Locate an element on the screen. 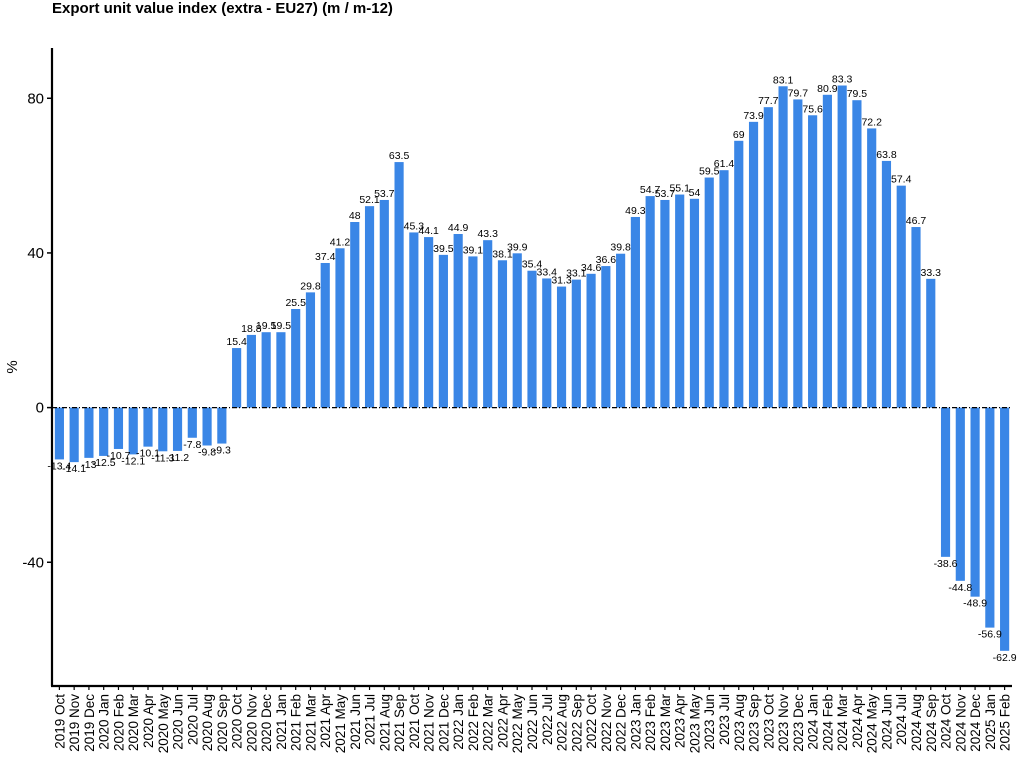  data-label: 53.7 is located at coordinates (665, 194).